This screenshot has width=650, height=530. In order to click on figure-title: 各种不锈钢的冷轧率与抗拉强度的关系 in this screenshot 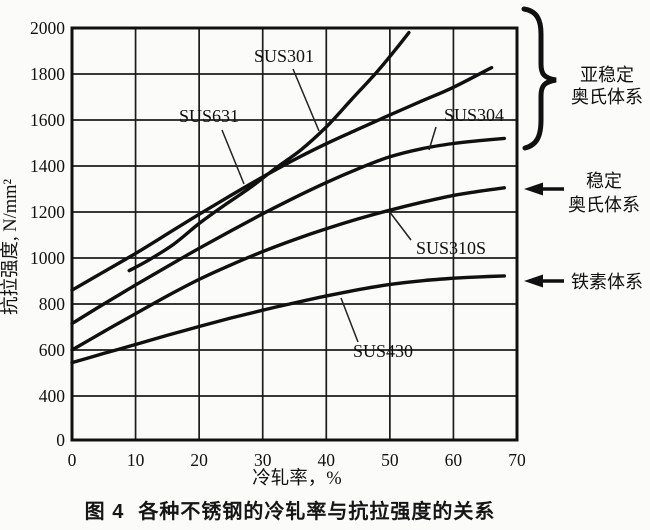, I will do `click(317, 512)`.